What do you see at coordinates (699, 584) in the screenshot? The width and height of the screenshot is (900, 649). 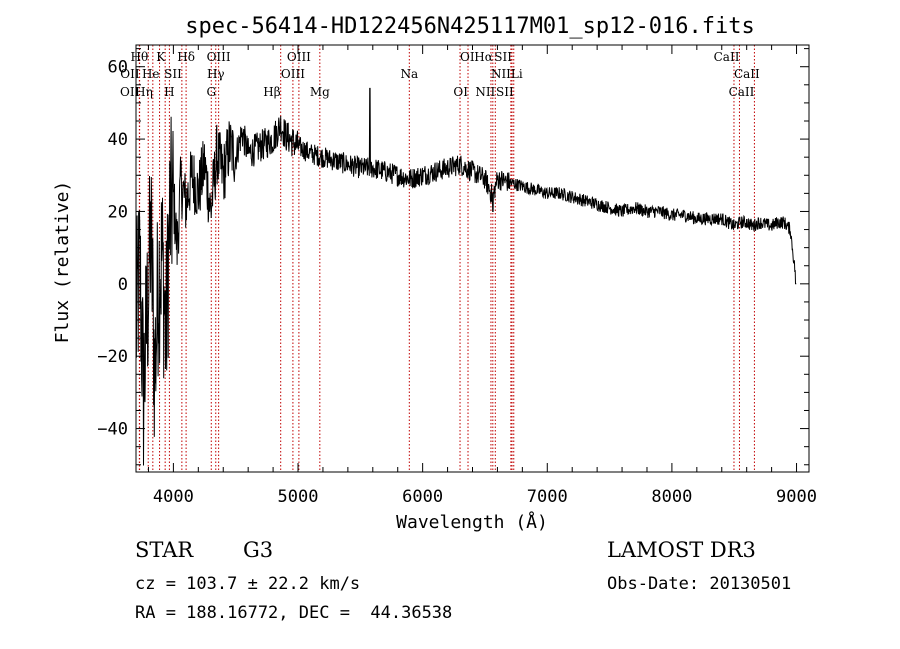 I see `observation-date: Obs-Date: 20130501` at bounding box center [699, 584].